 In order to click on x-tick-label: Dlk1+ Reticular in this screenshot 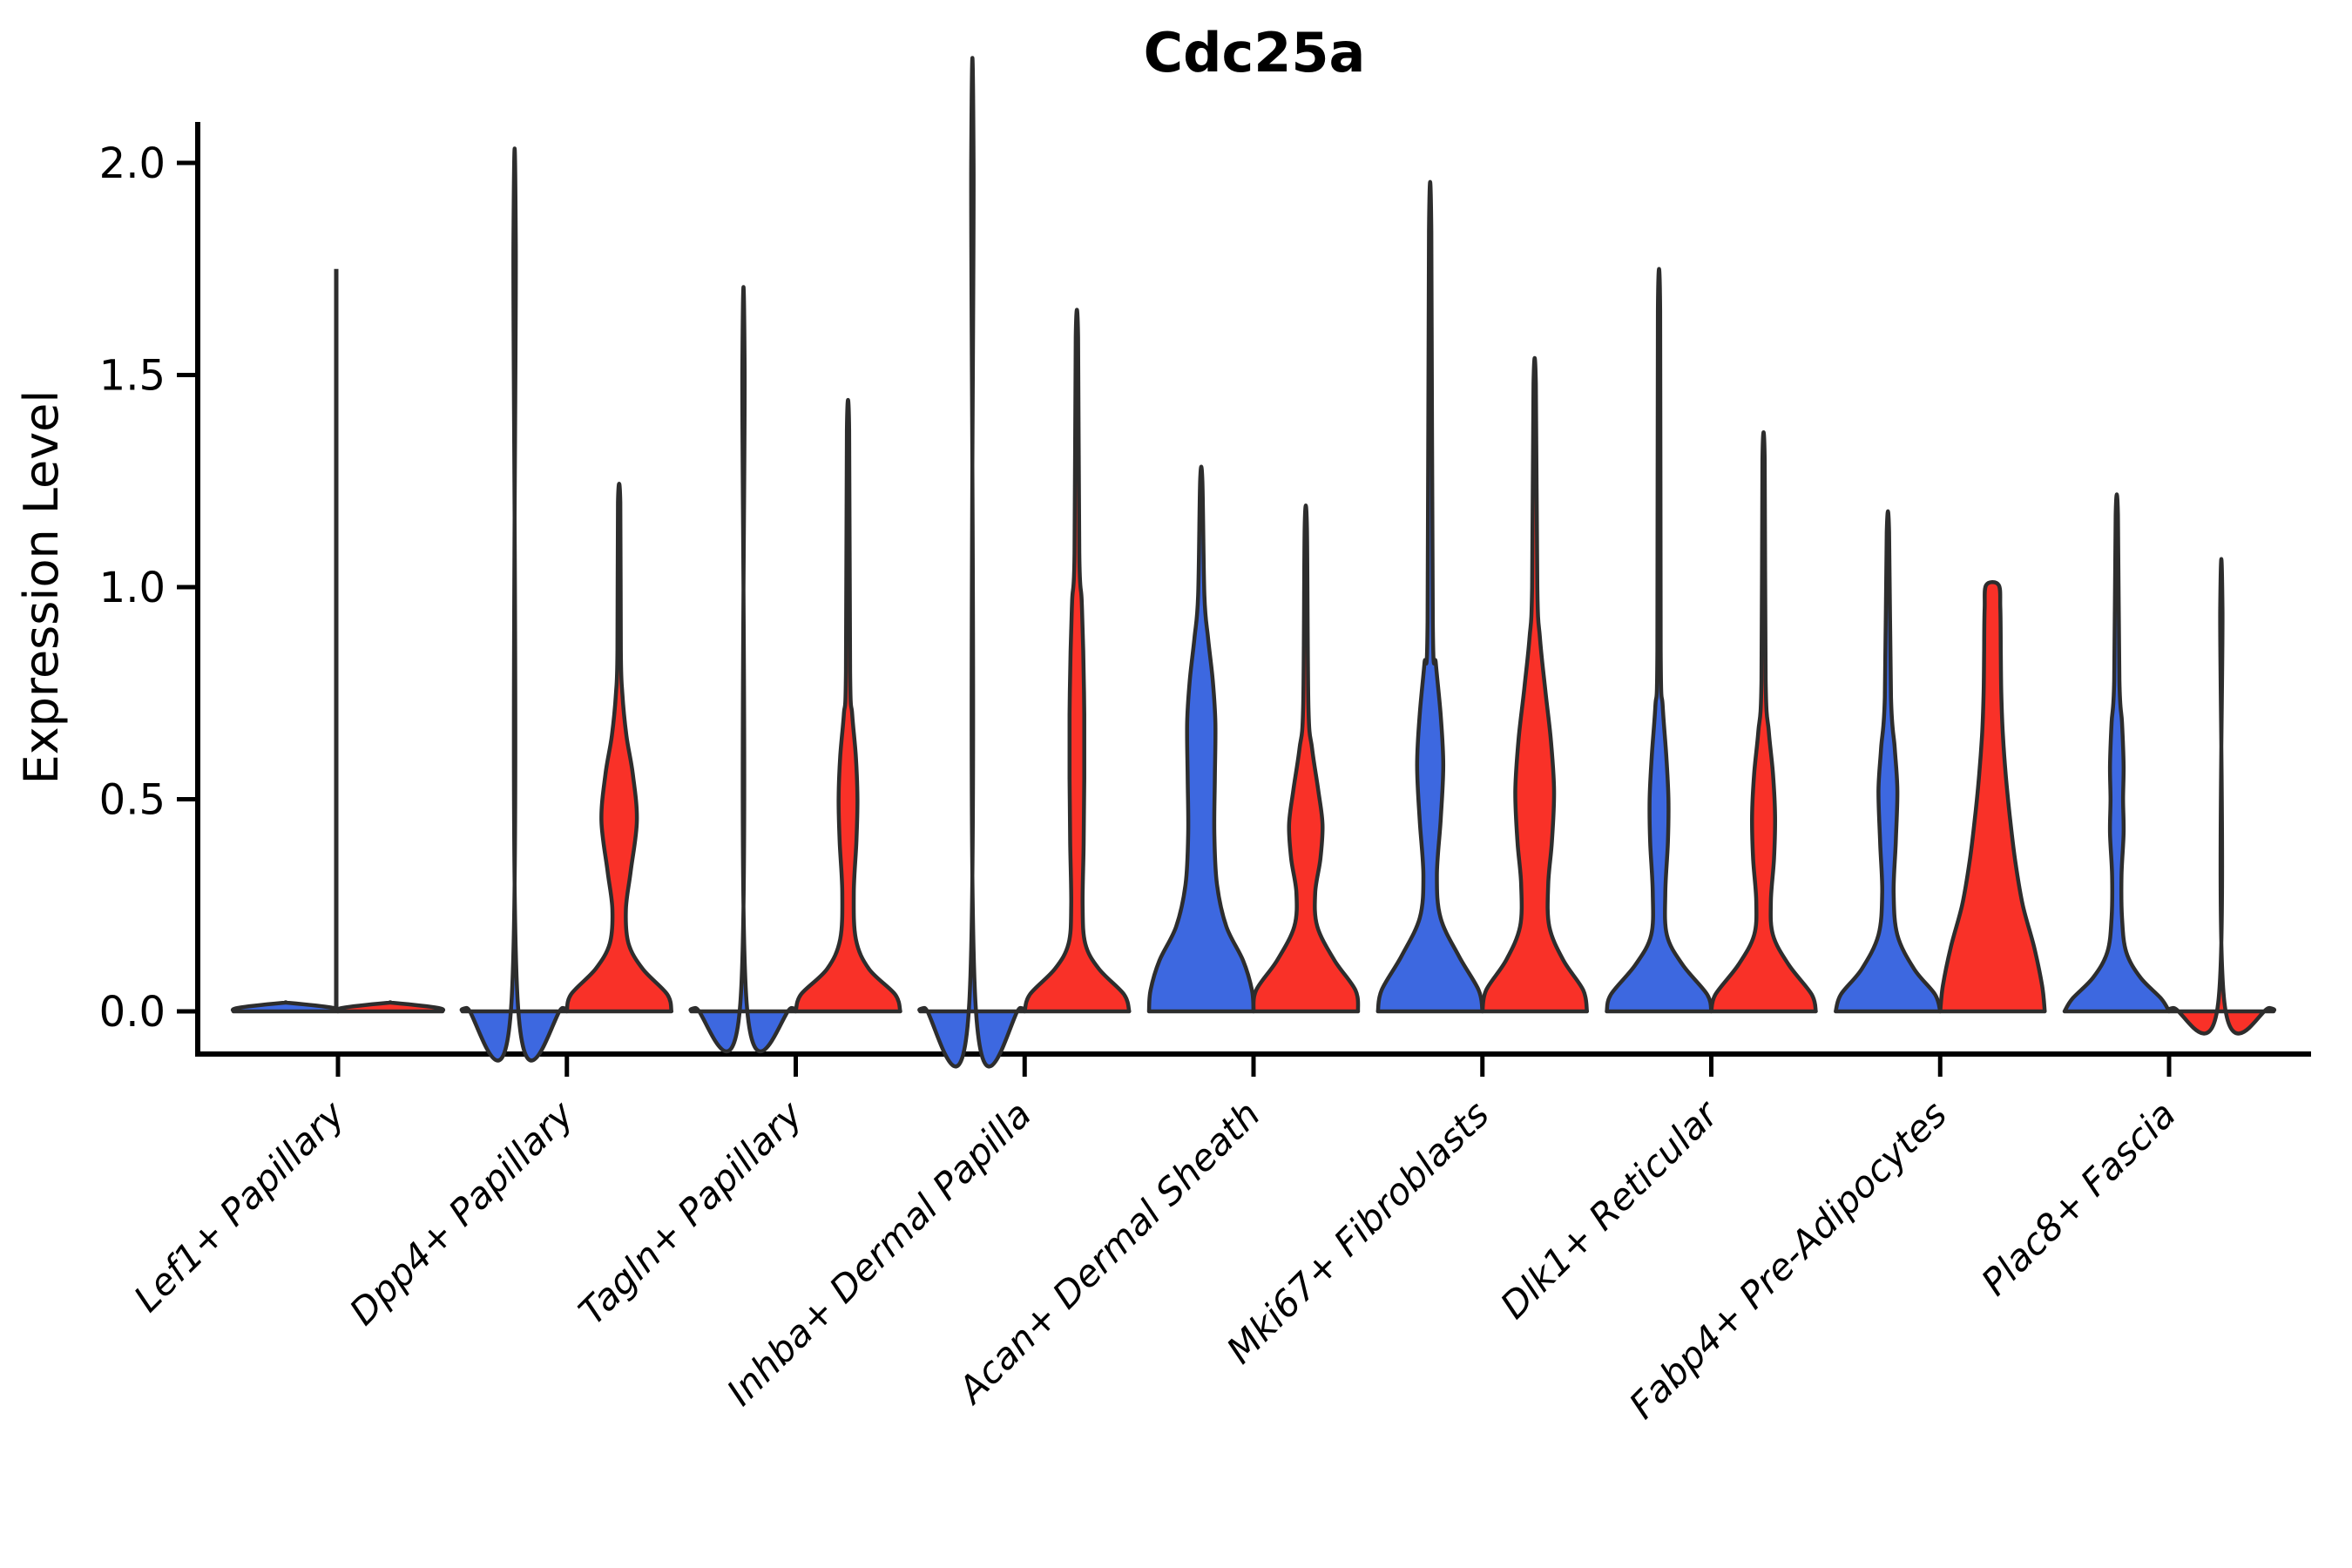, I will do `click(1610, 1209)`.